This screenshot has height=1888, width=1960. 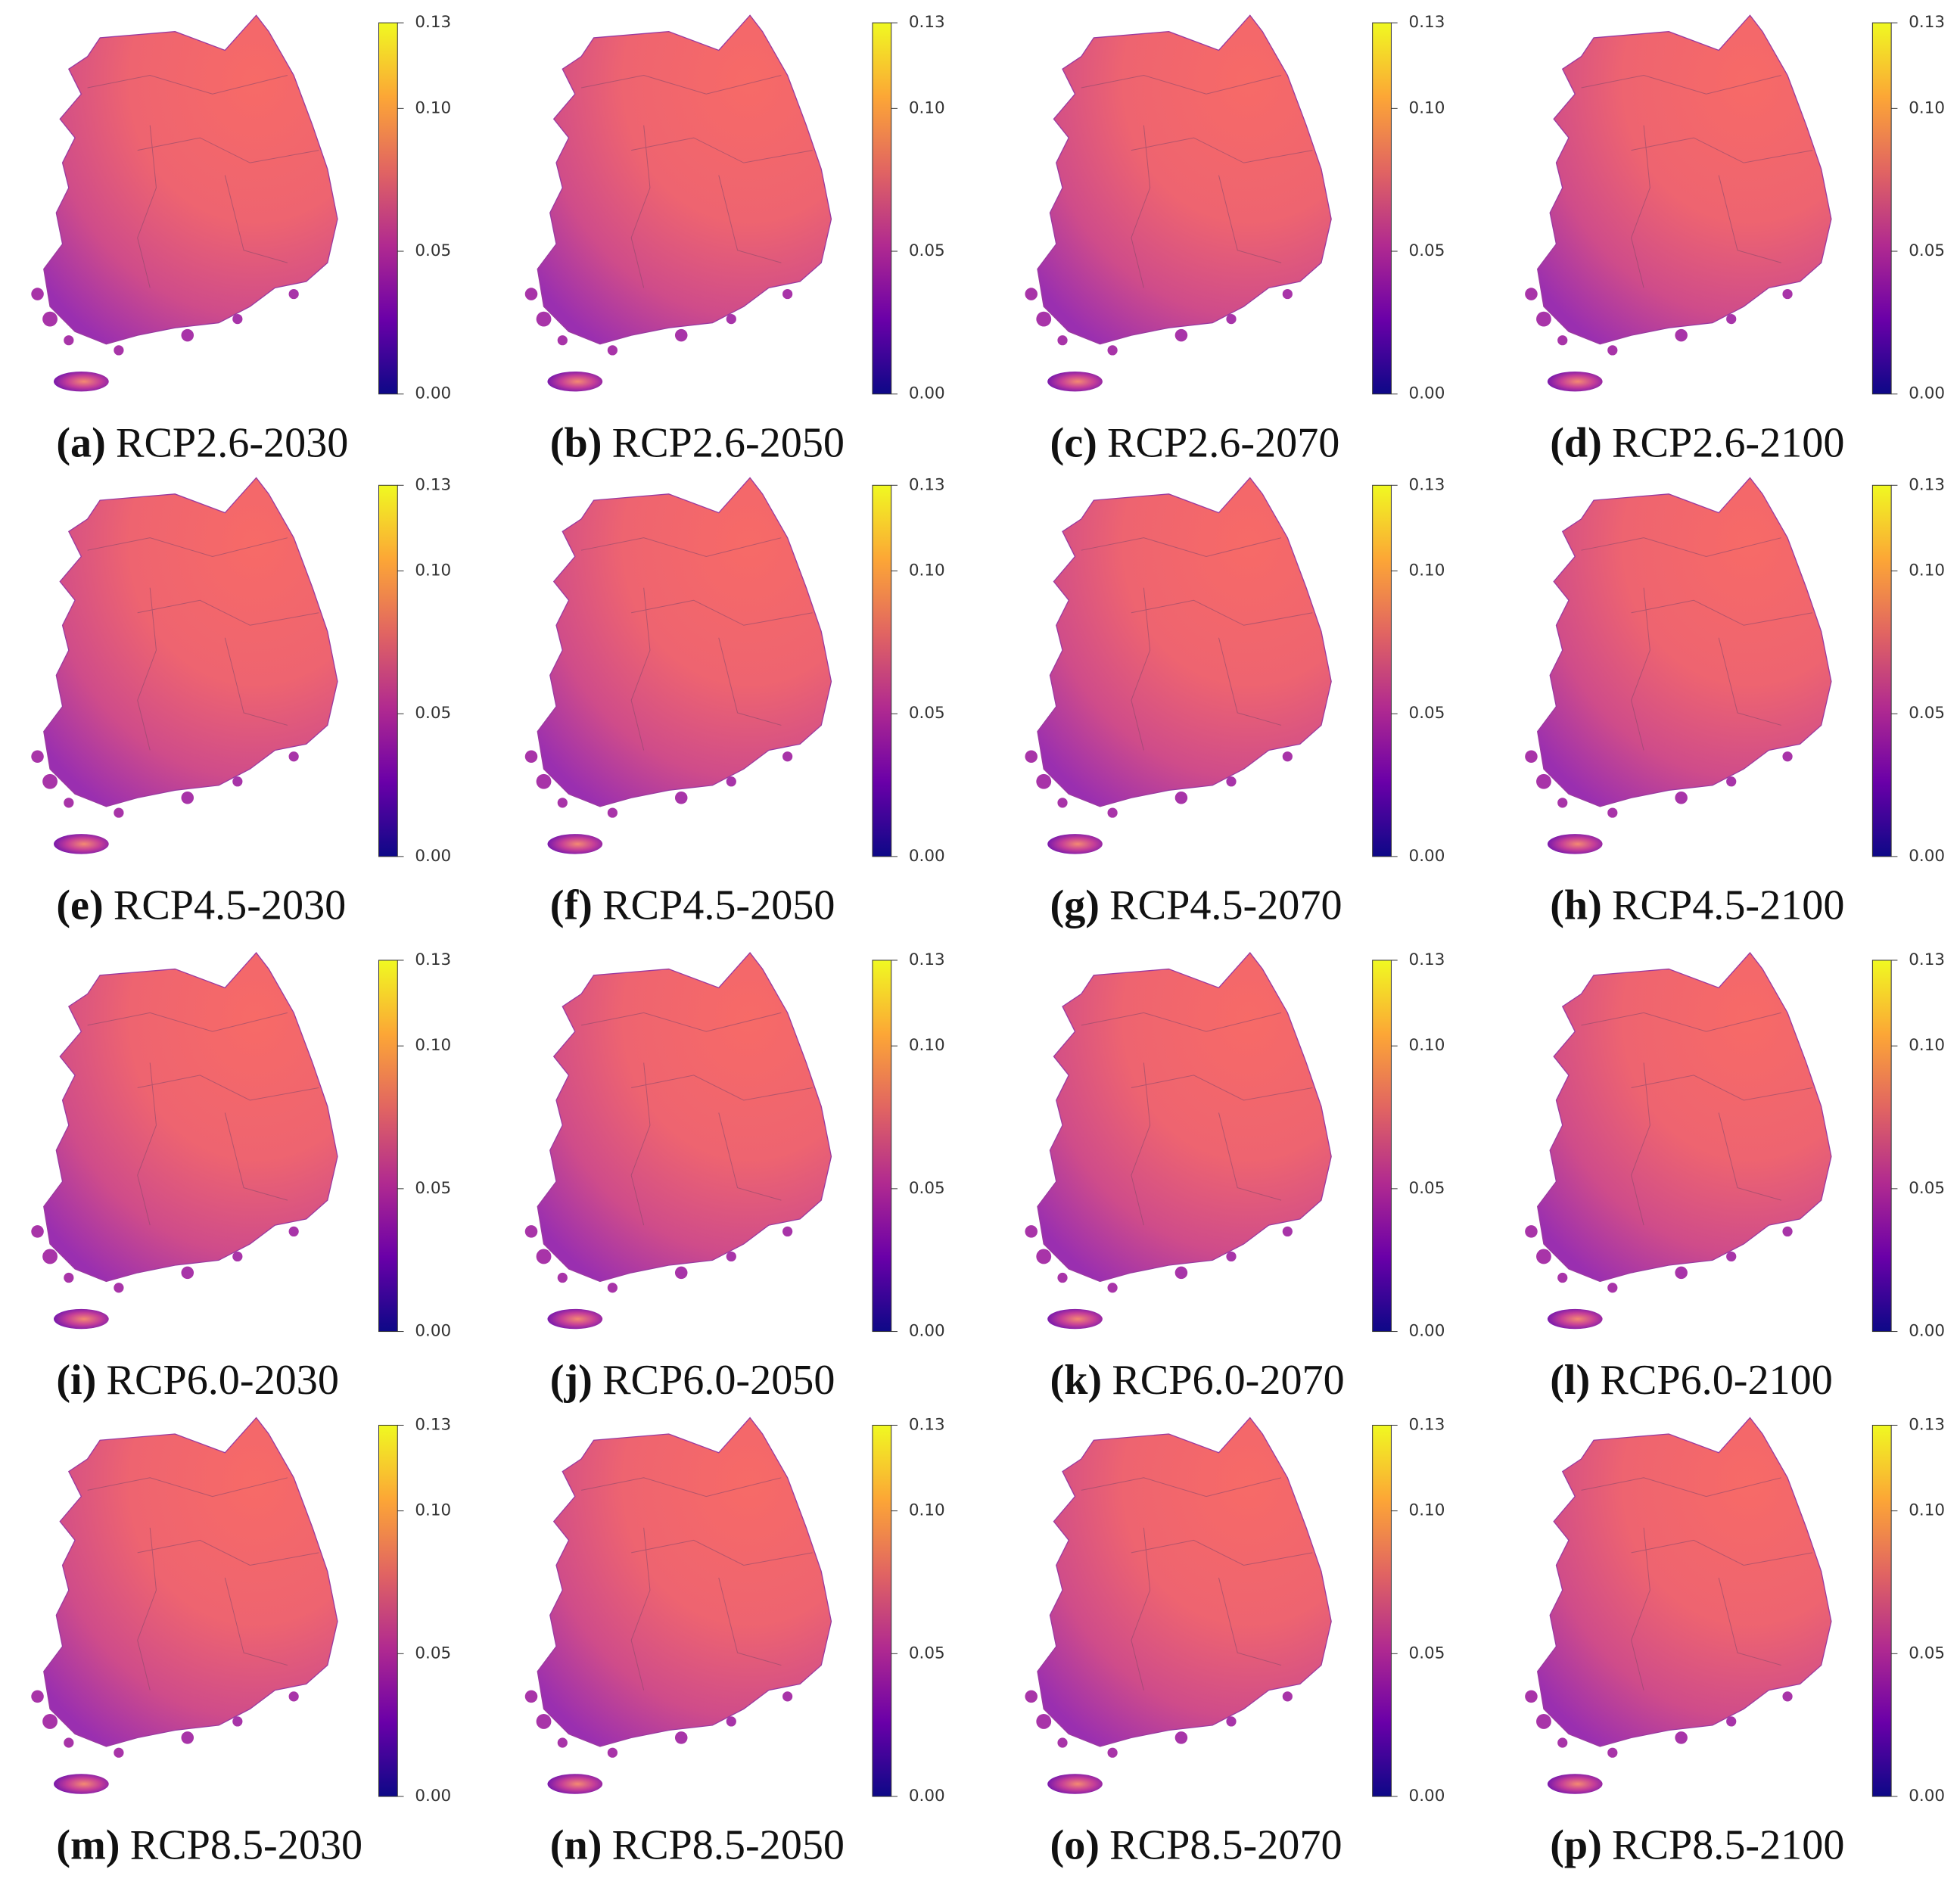 I want to click on panel: 0.00 0.05 0.10 0.13 (f) RCP4.5-2050, so click(x=734, y=701).